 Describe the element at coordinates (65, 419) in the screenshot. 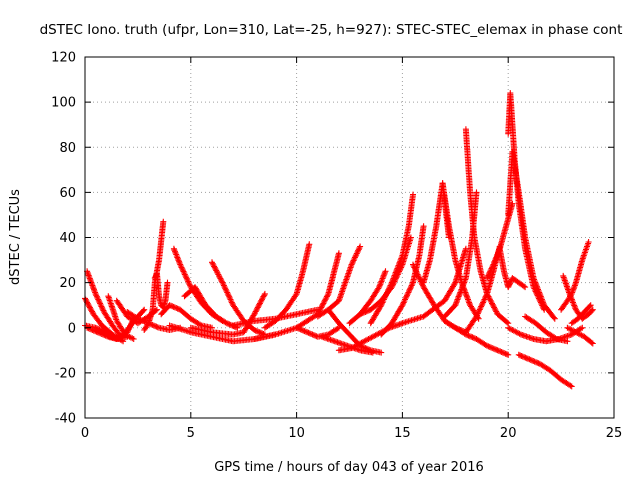

I see `y-tick-label: -40` at that location.